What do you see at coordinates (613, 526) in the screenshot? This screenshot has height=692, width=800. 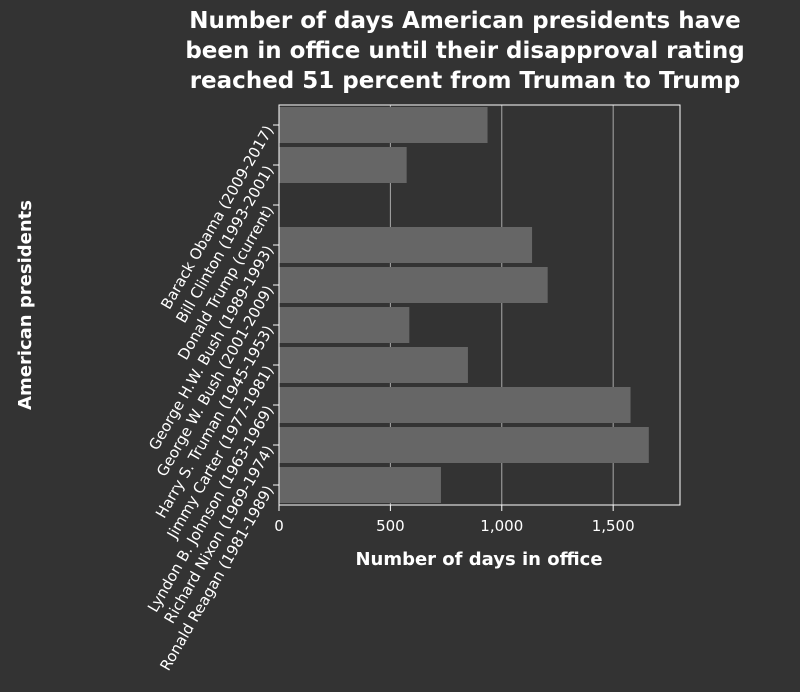 I see `x-tick-label-3: 1,500` at bounding box center [613, 526].